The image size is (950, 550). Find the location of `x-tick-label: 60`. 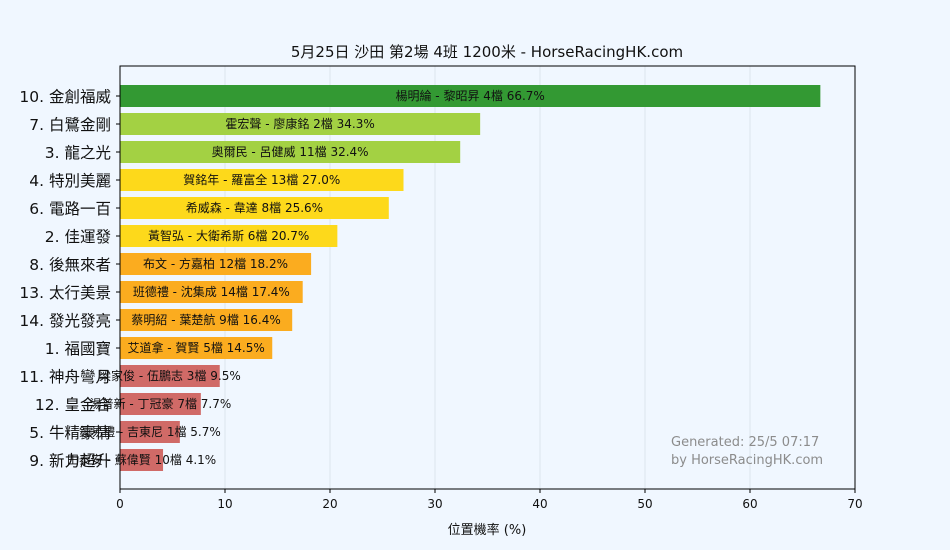

x-tick-label: 60 is located at coordinates (749, 504).